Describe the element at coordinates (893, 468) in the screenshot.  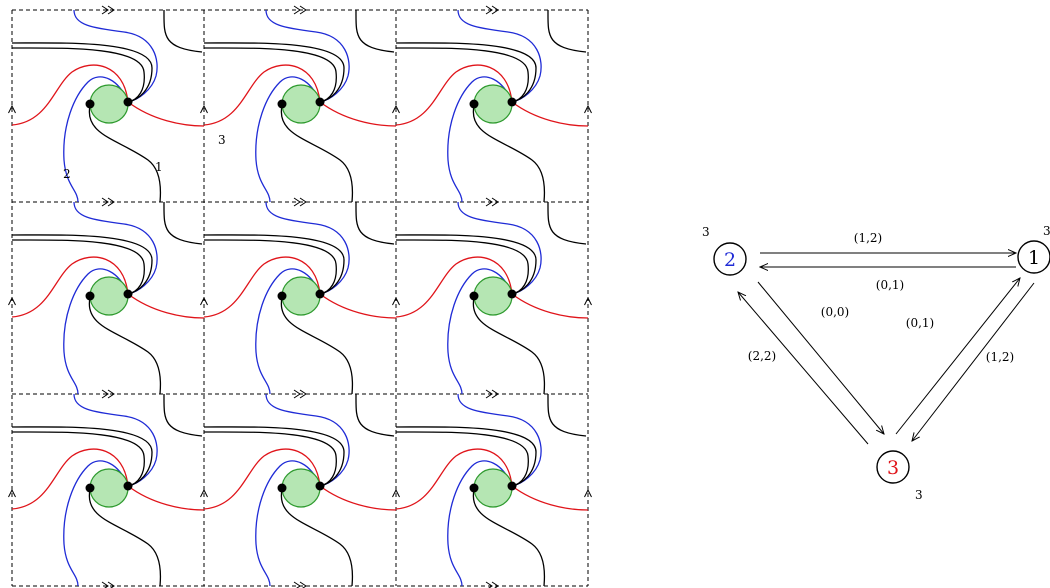
I see `node-label-3: 3` at that location.